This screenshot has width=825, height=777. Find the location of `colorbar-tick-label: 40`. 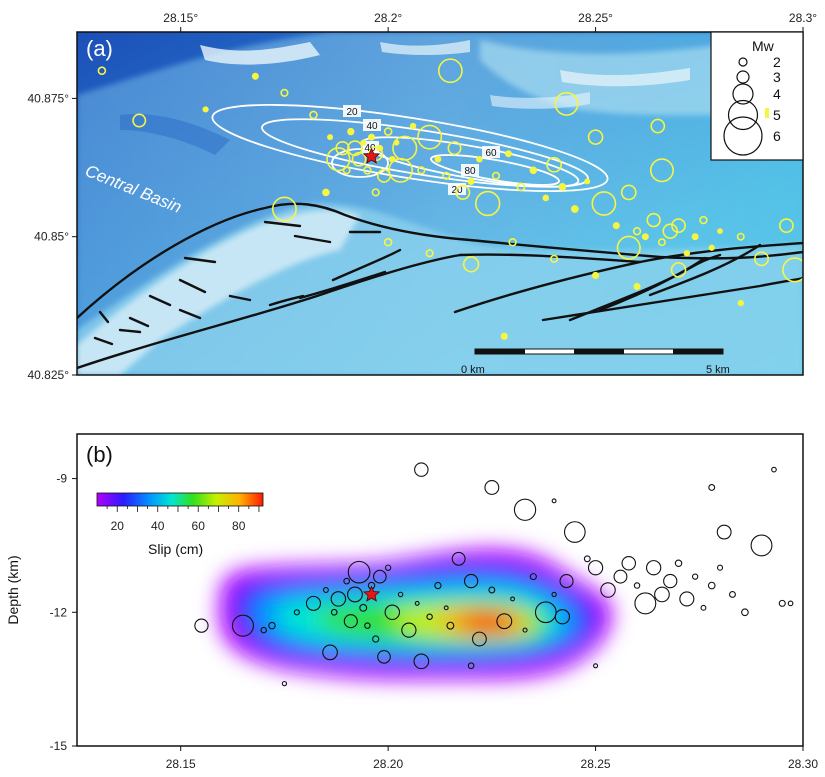

colorbar-tick-label: 40 is located at coordinates (158, 526).